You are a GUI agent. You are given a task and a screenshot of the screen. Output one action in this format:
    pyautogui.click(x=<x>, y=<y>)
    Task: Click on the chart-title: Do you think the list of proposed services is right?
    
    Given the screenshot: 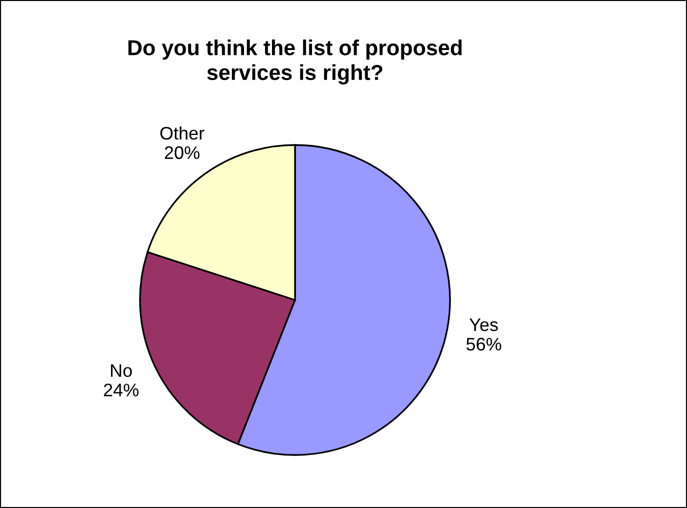 What is the action you would take?
    pyautogui.click(x=295, y=62)
    